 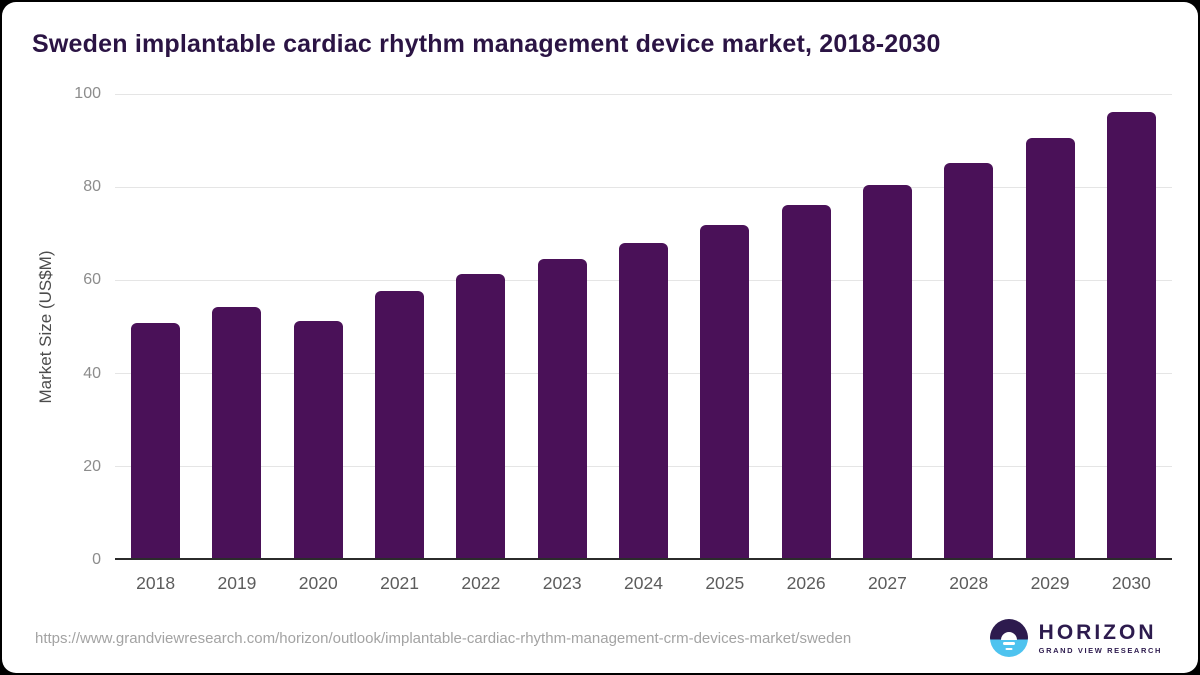 I want to click on x-tick-label-2021: 2021, so click(x=400, y=583).